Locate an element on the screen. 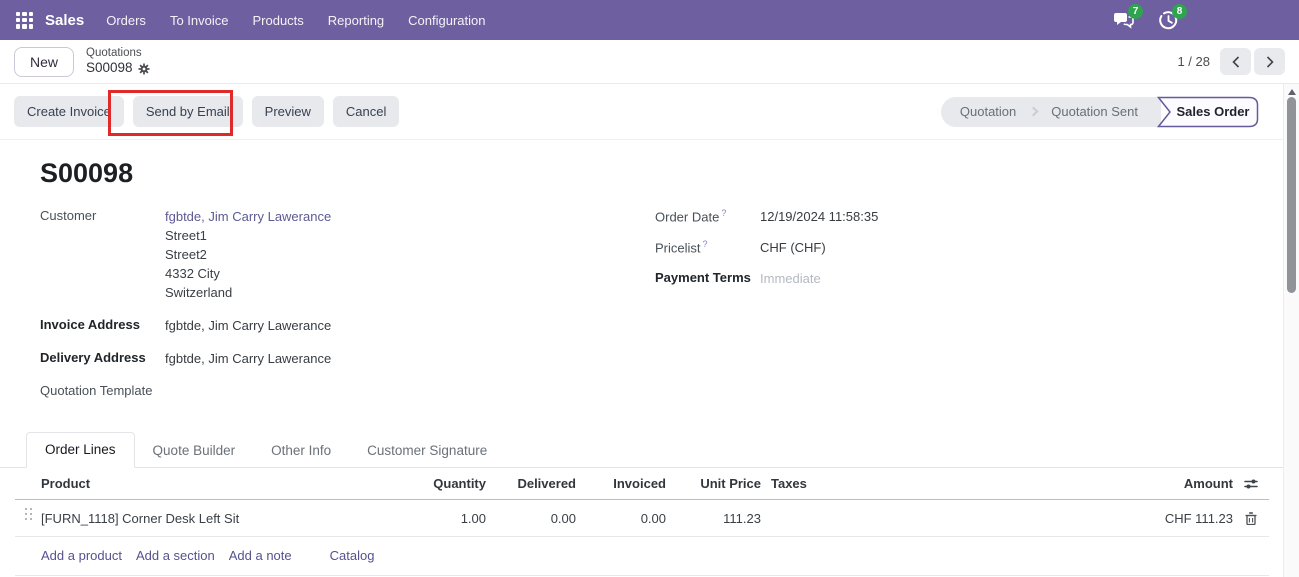  delete-row-trash-icon is located at coordinates (1251, 518).